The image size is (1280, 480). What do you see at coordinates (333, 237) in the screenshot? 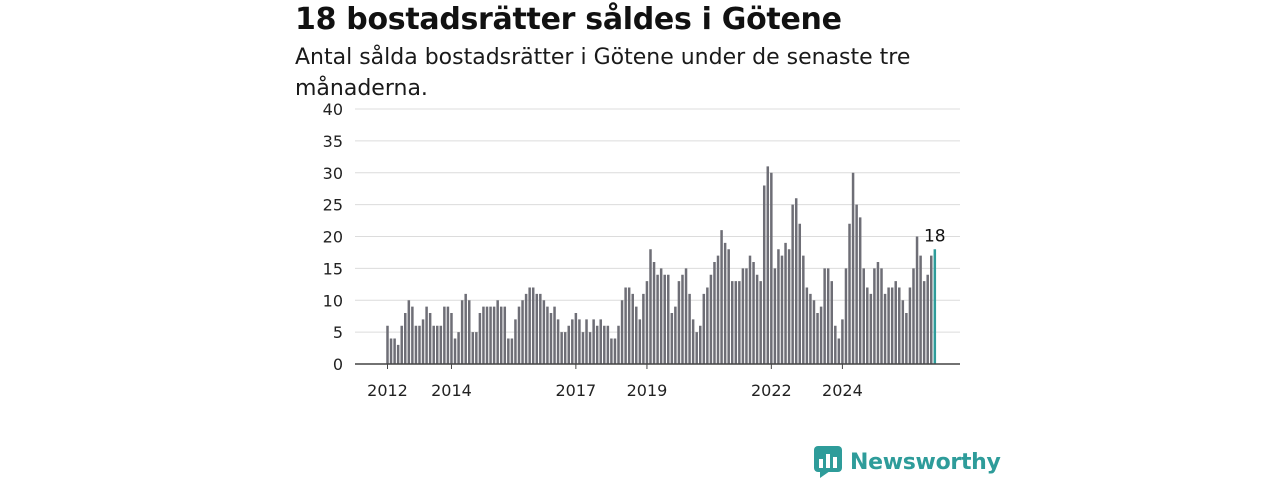
I see `y-axis-labels: 0 5 10 15 20 25 30 35 40` at bounding box center [333, 237].